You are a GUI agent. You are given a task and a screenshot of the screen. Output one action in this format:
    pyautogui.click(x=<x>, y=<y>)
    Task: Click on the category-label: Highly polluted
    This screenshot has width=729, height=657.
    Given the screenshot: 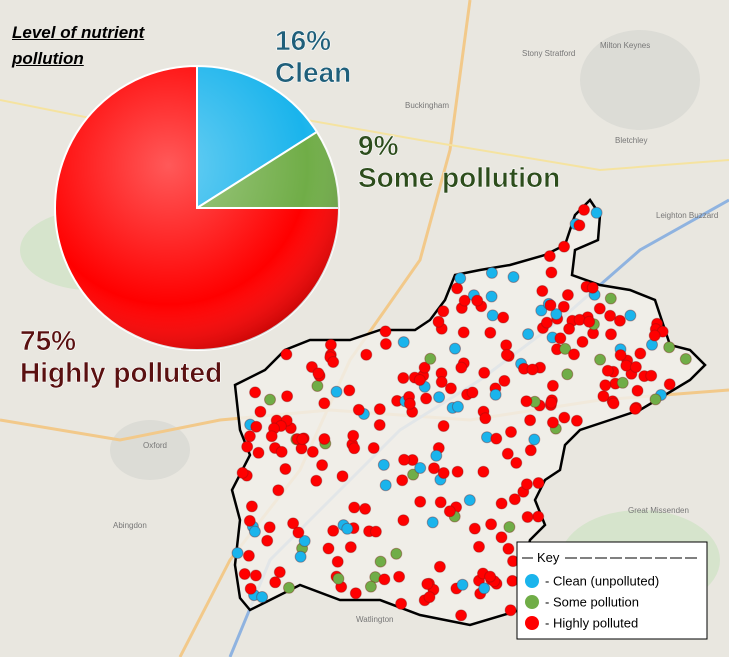 What is the action you would take?
    pyautogui.click(x=121, y=372)
    